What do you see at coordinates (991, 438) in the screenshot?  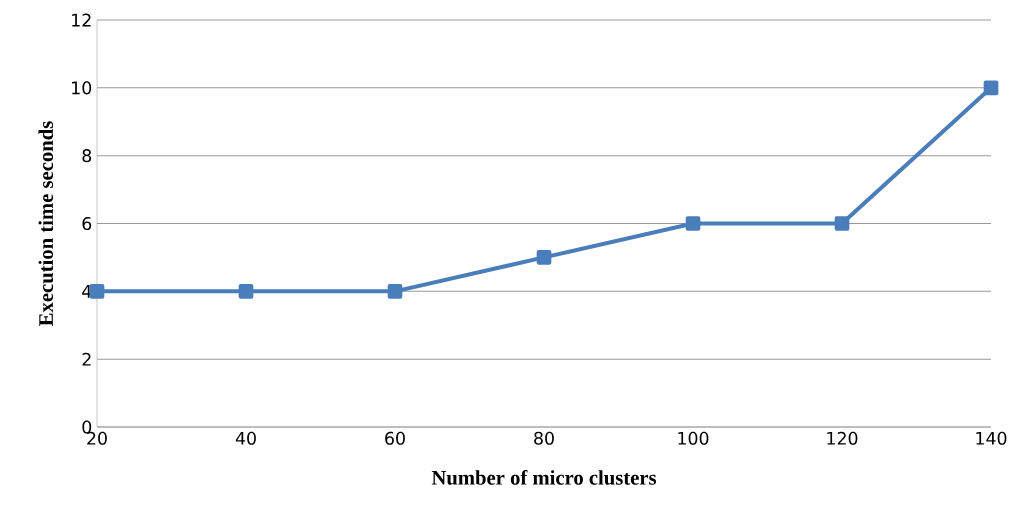 I see `x-tick-label: 140` at bounding box center [991, 438].